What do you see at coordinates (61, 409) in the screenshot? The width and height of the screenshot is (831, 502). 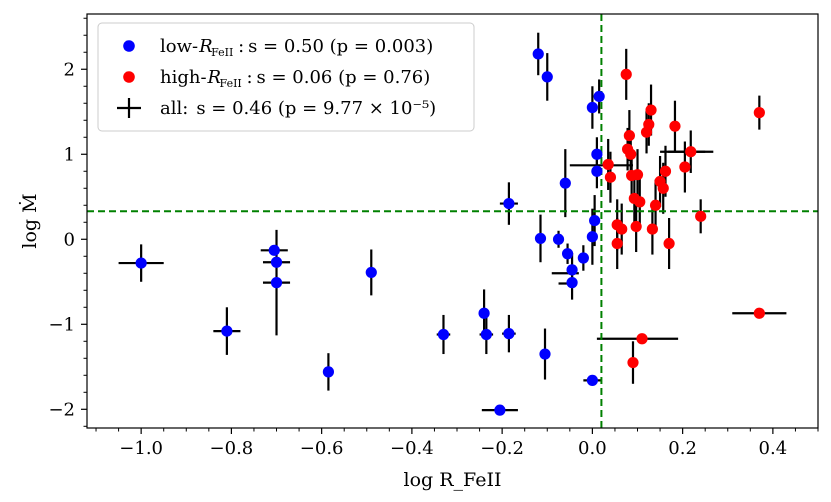 I see `y-tick-label: −2` at bounding box center [61, 409].